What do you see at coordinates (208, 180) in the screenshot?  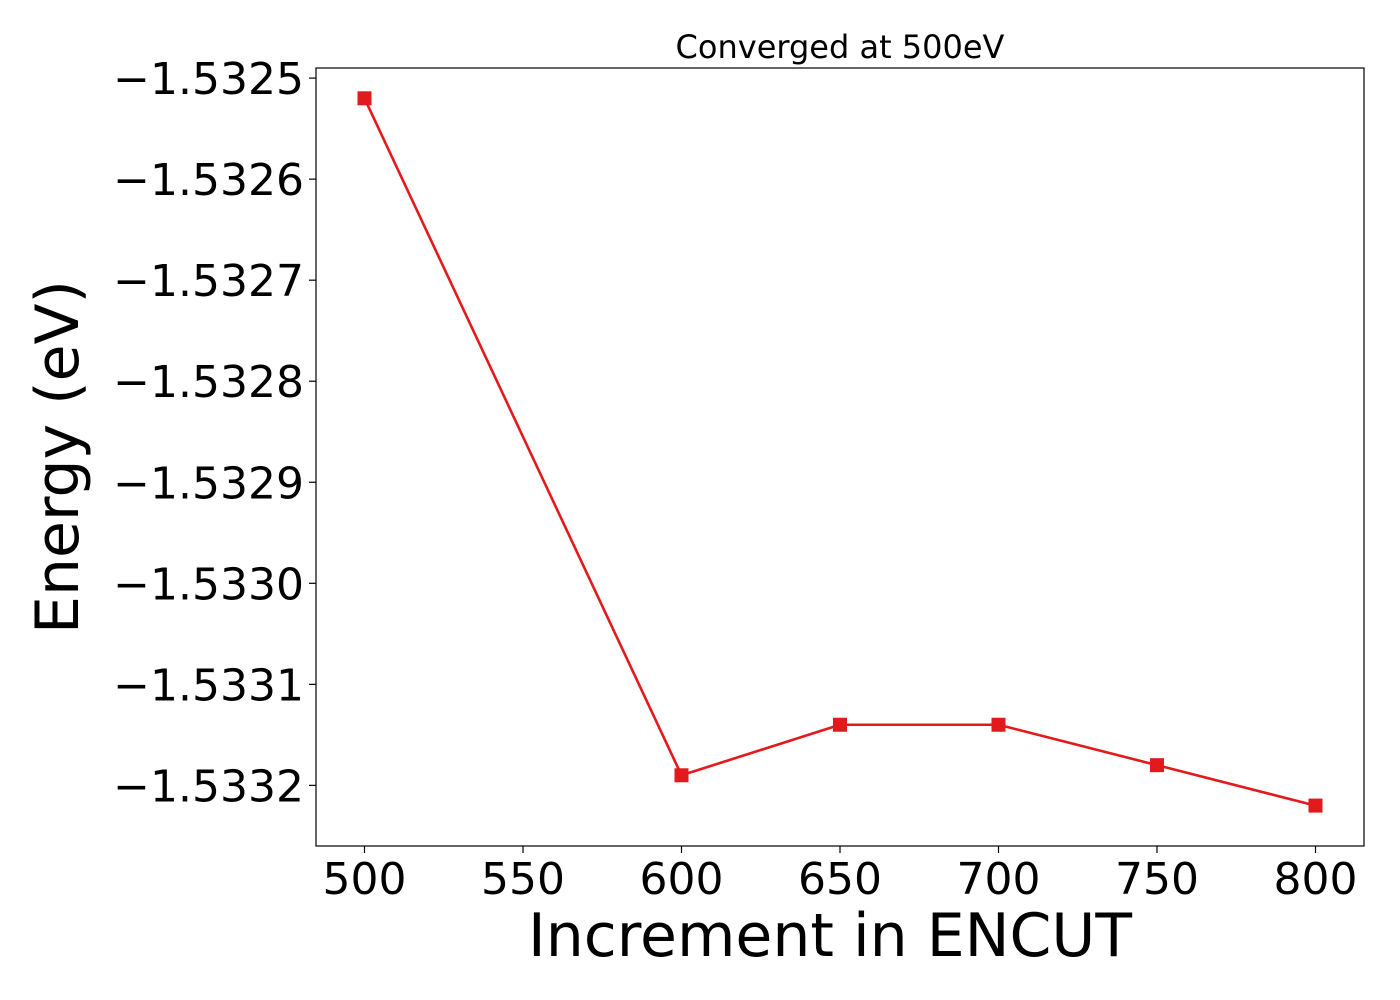 I see `y-tick-label: −1.5326` at bounding box center [208, 180].